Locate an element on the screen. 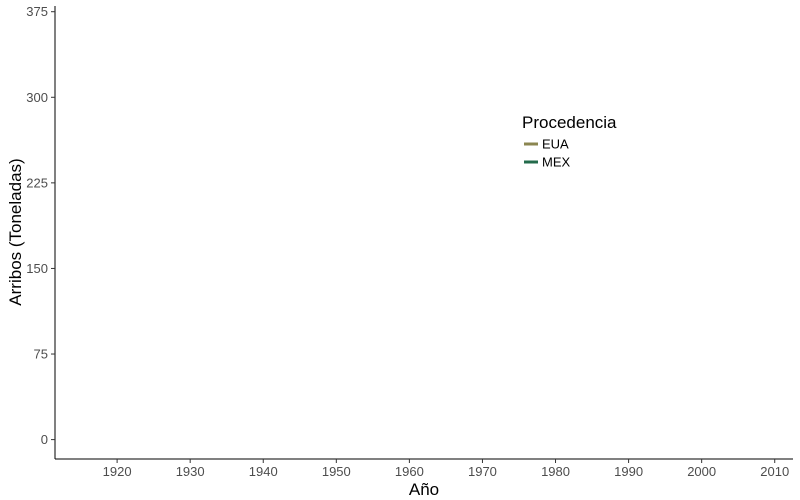  legend: Procedencia EUA MEX is located at coordinates (569, 141).